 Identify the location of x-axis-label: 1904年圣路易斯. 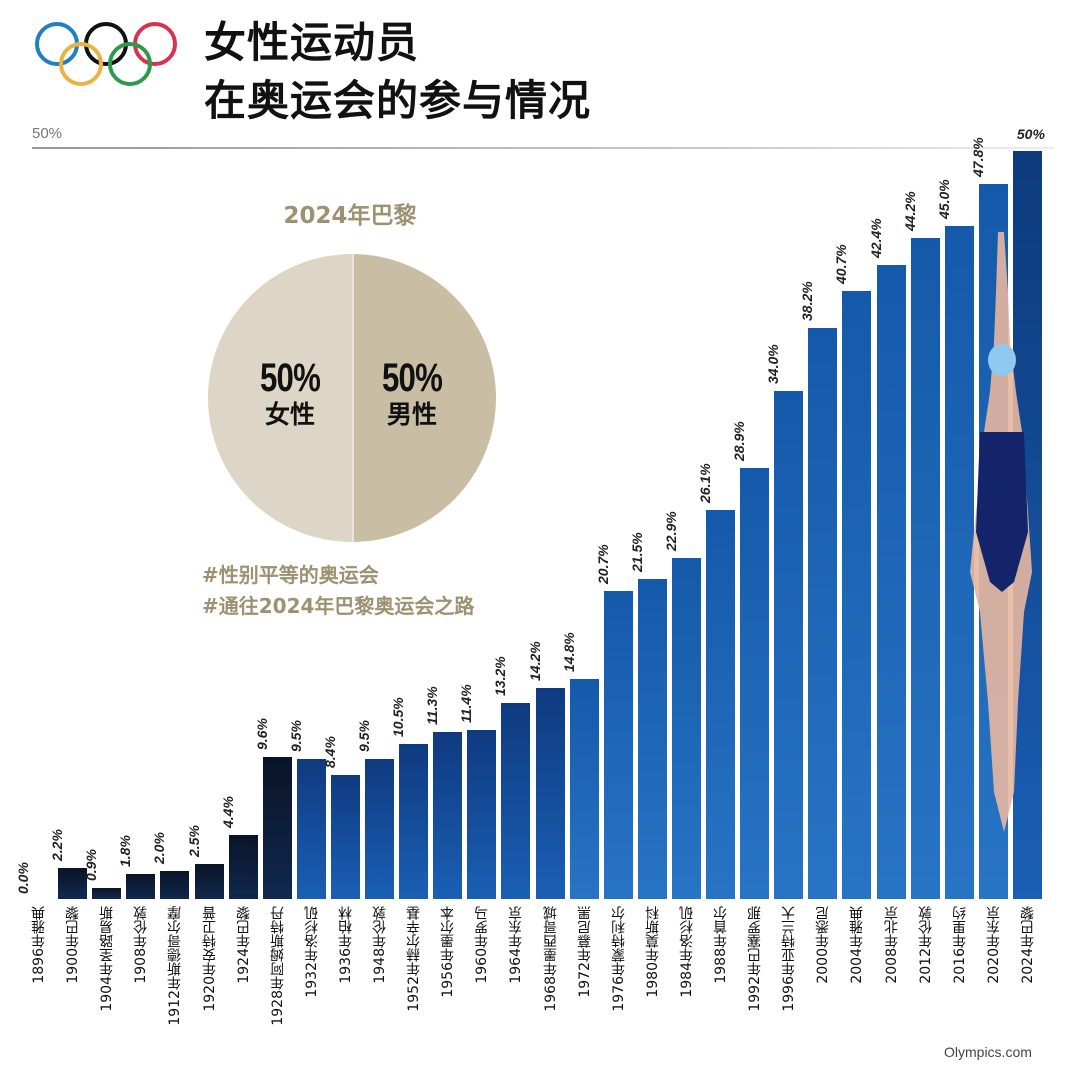
(107, 959).